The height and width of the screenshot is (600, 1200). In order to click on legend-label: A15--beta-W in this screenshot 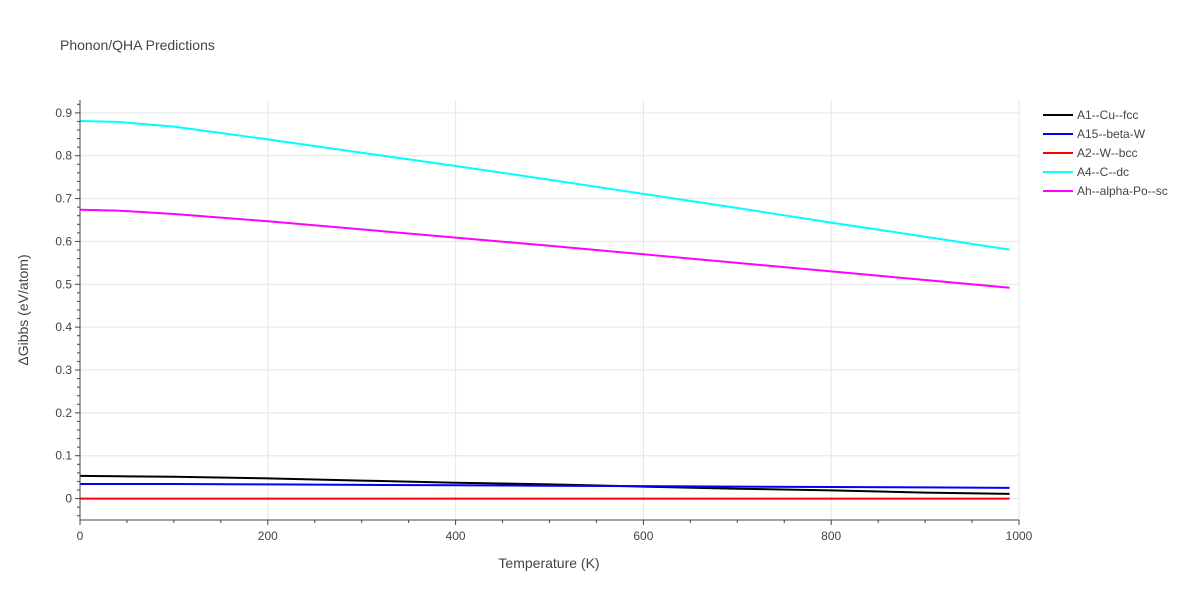, I will do `click(1111, 134)`.